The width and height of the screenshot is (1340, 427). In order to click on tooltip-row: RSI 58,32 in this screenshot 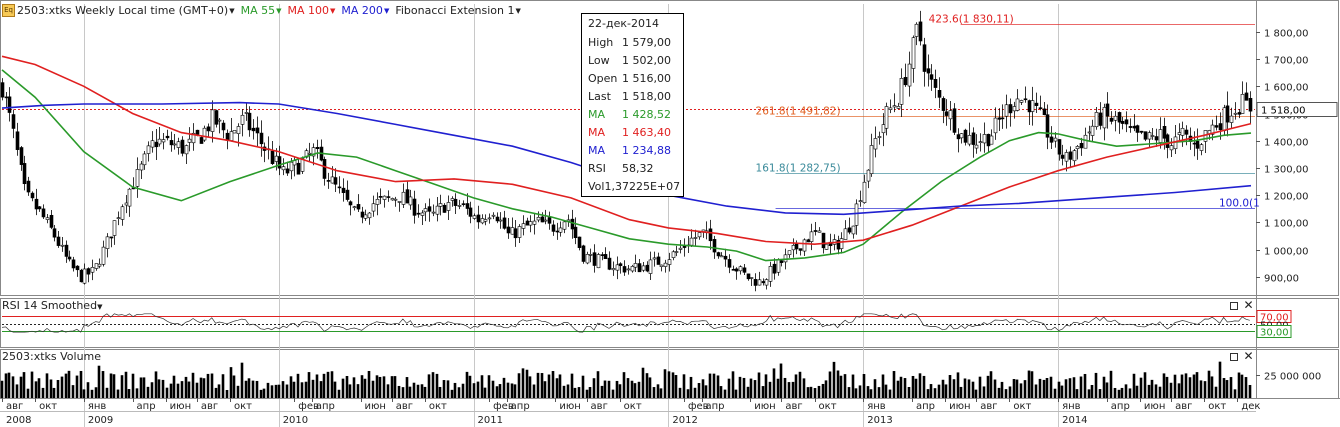, I will do `click(621, 168)`.